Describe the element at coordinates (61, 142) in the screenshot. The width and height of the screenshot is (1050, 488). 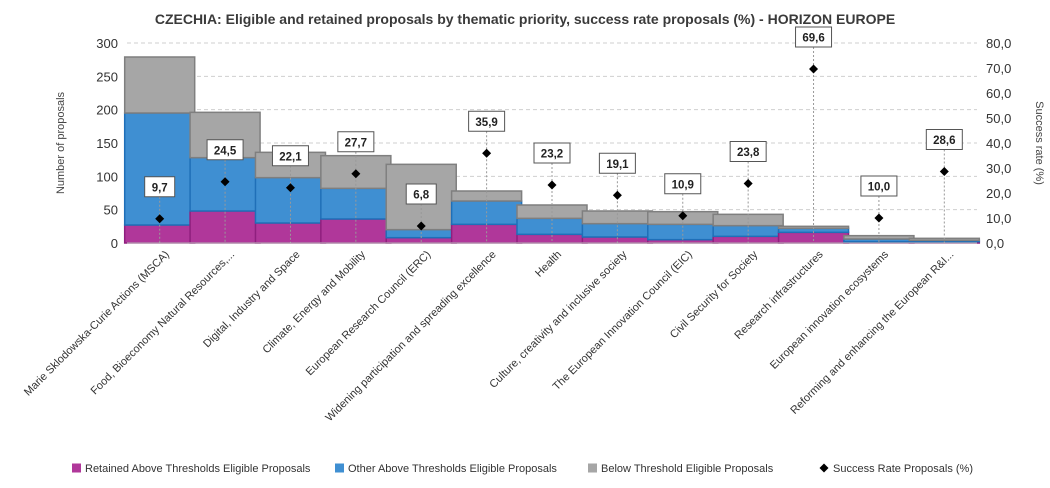
I see `y-axis-label: Number of proposals` at that location.